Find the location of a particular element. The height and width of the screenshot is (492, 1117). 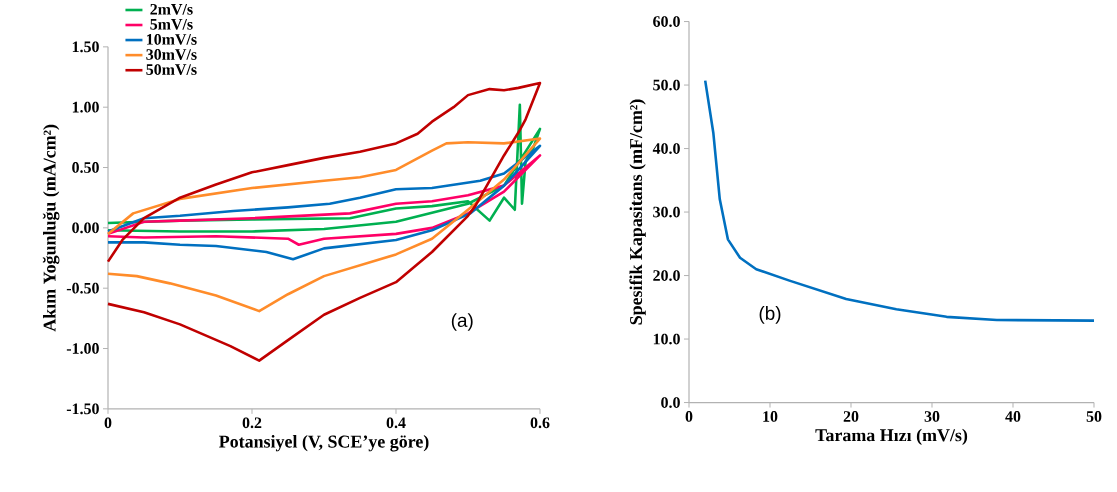

y-tick-label: 0.50 is located at coordinates (85, 167).